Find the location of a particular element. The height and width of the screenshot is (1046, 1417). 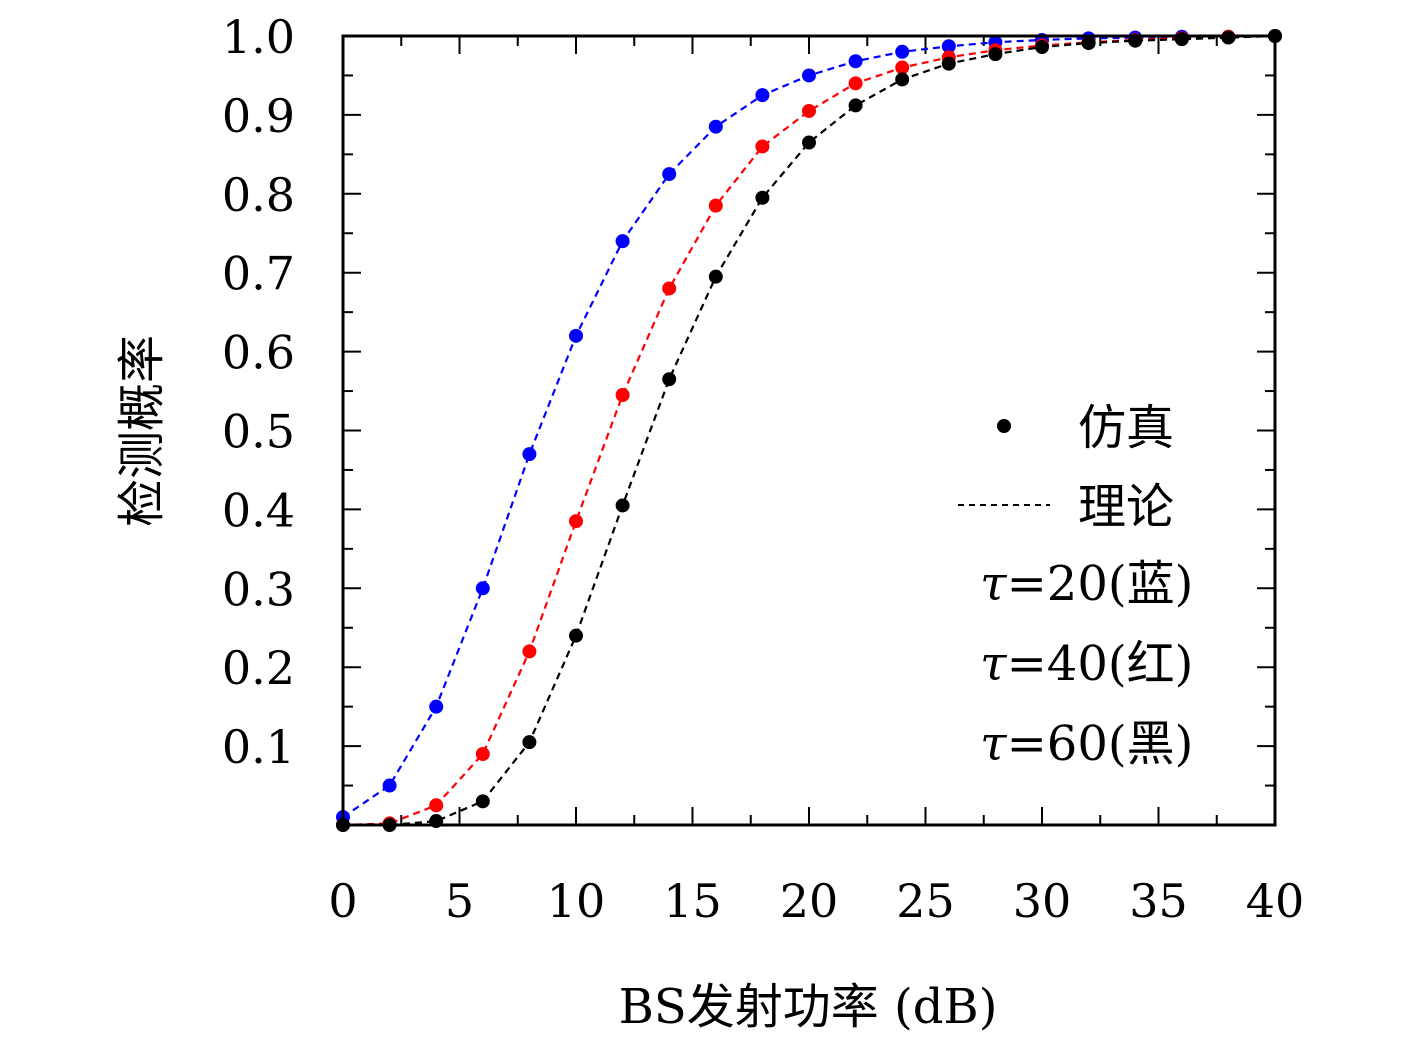

x-tick-label: 10 is located at coordinates (576, 901).